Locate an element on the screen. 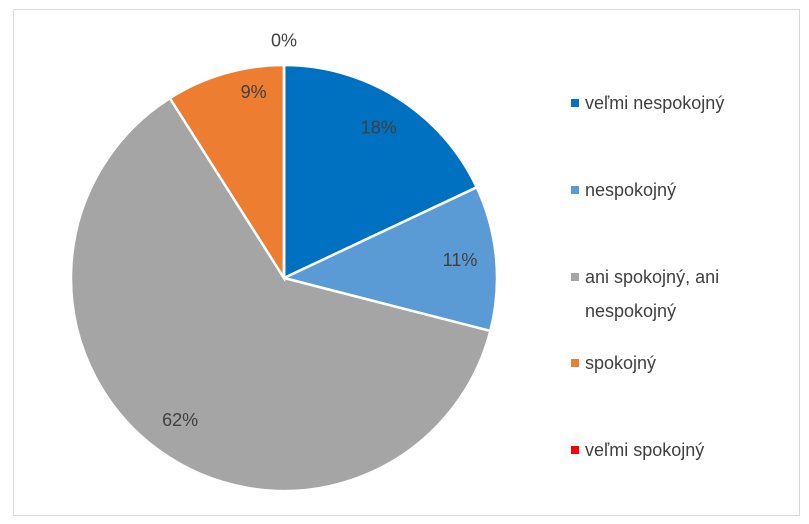  legend-label: ani spokojný, ani nespokojný is located at coordinates (652, 294).